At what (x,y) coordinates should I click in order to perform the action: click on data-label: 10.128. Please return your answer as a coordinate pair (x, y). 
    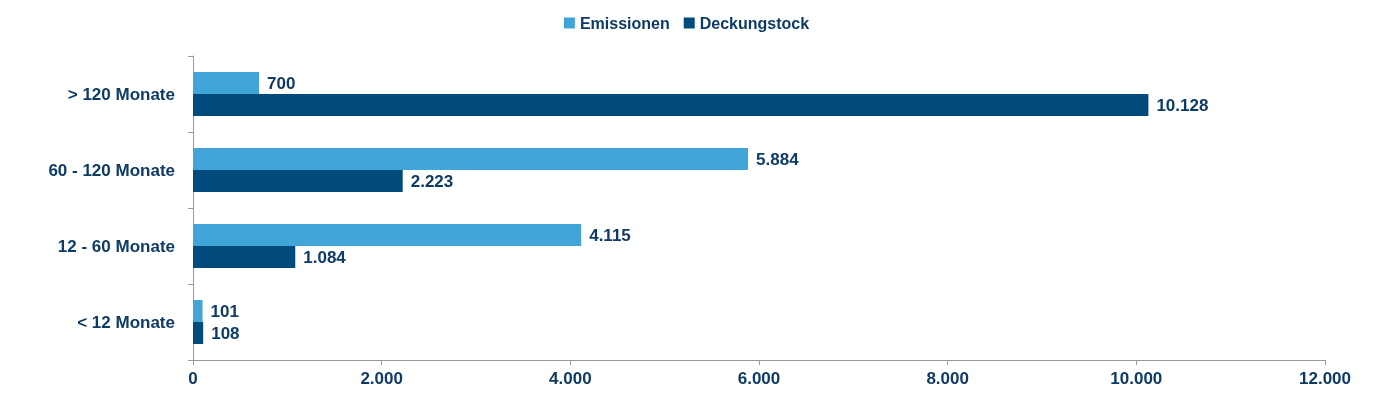
    Looking at the image, I should click on (1182, 105).